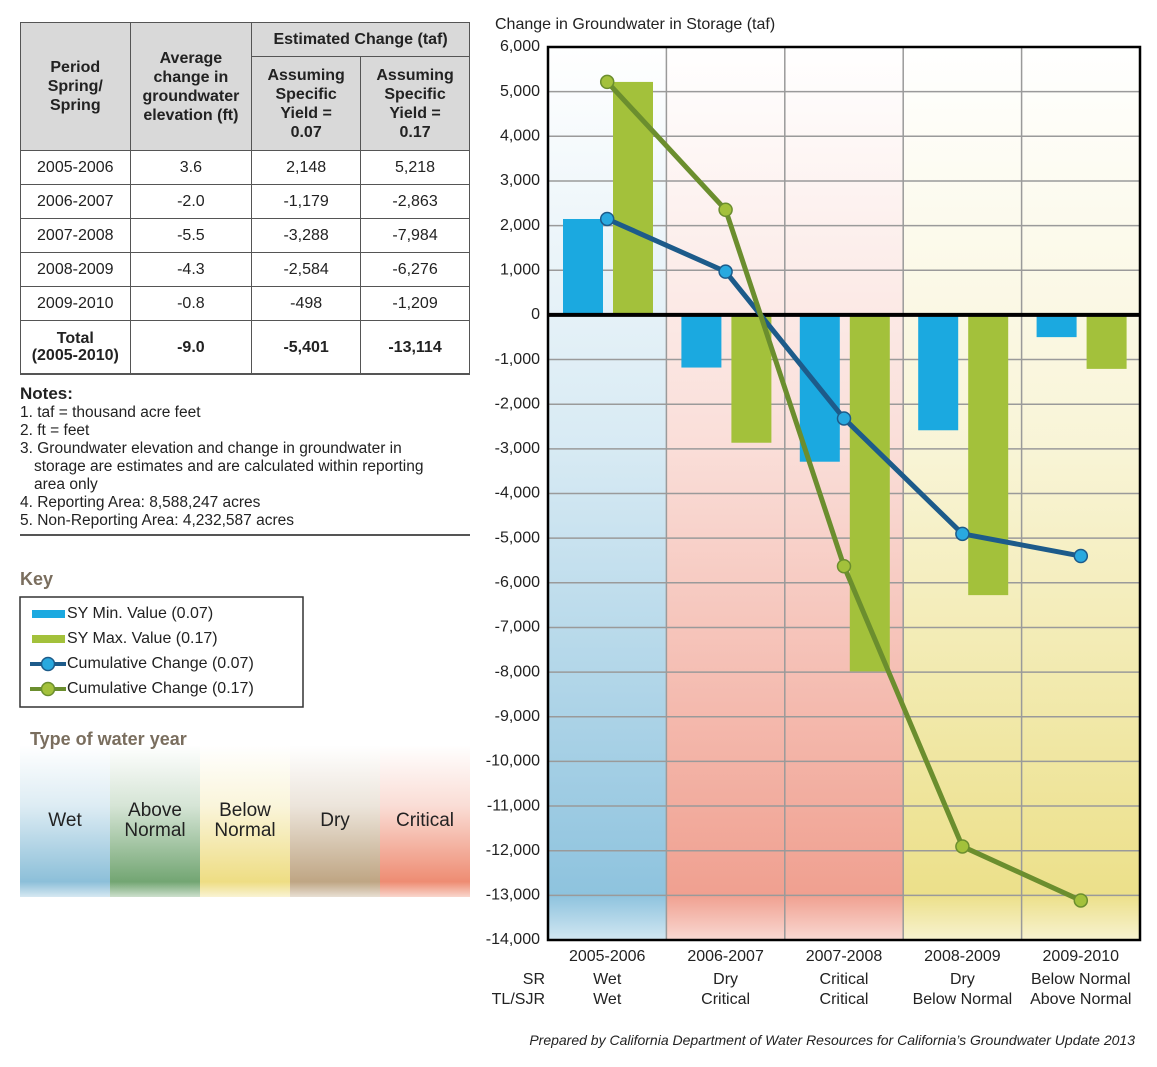 The image size is (1157, 1067). I want to click on y-tick-label: -2,000, so click(517, 403).